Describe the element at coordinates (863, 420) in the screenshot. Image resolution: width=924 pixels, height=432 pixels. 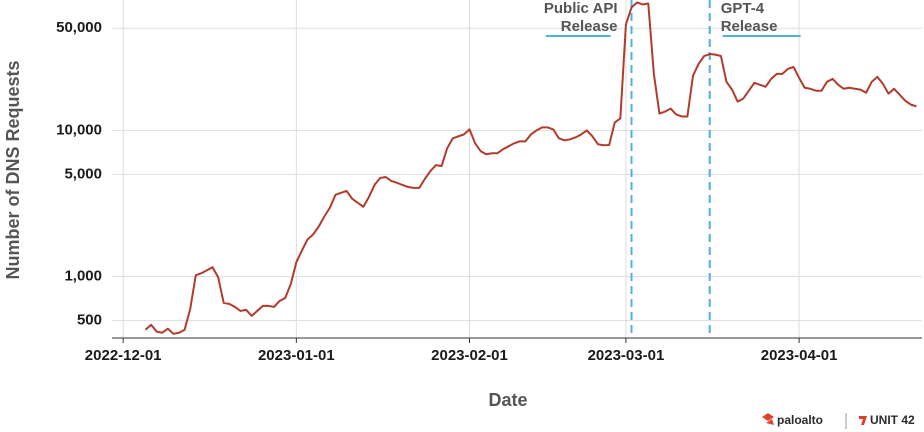
I see `unit42-icon` at that location.